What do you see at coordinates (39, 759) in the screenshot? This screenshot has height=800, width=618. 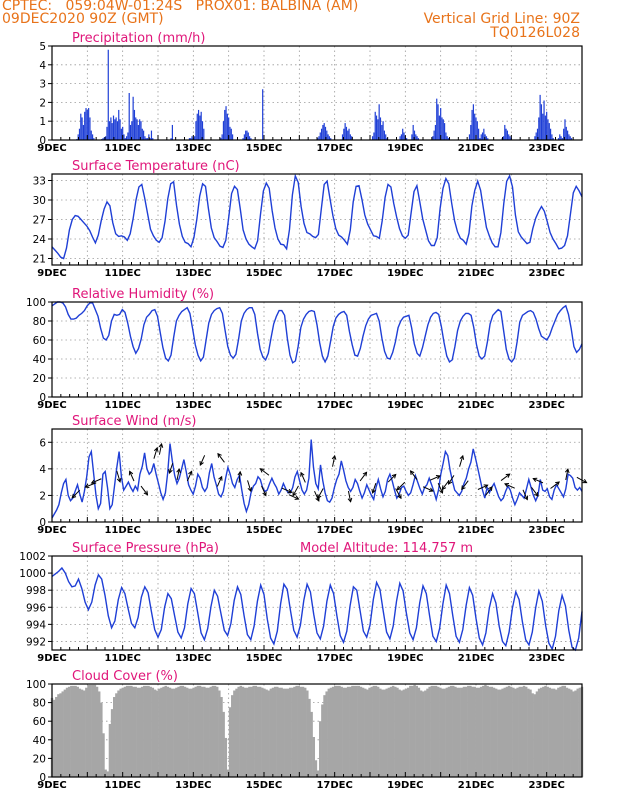 I see `y-tick-label: 20` at bounding box center [39, 759].